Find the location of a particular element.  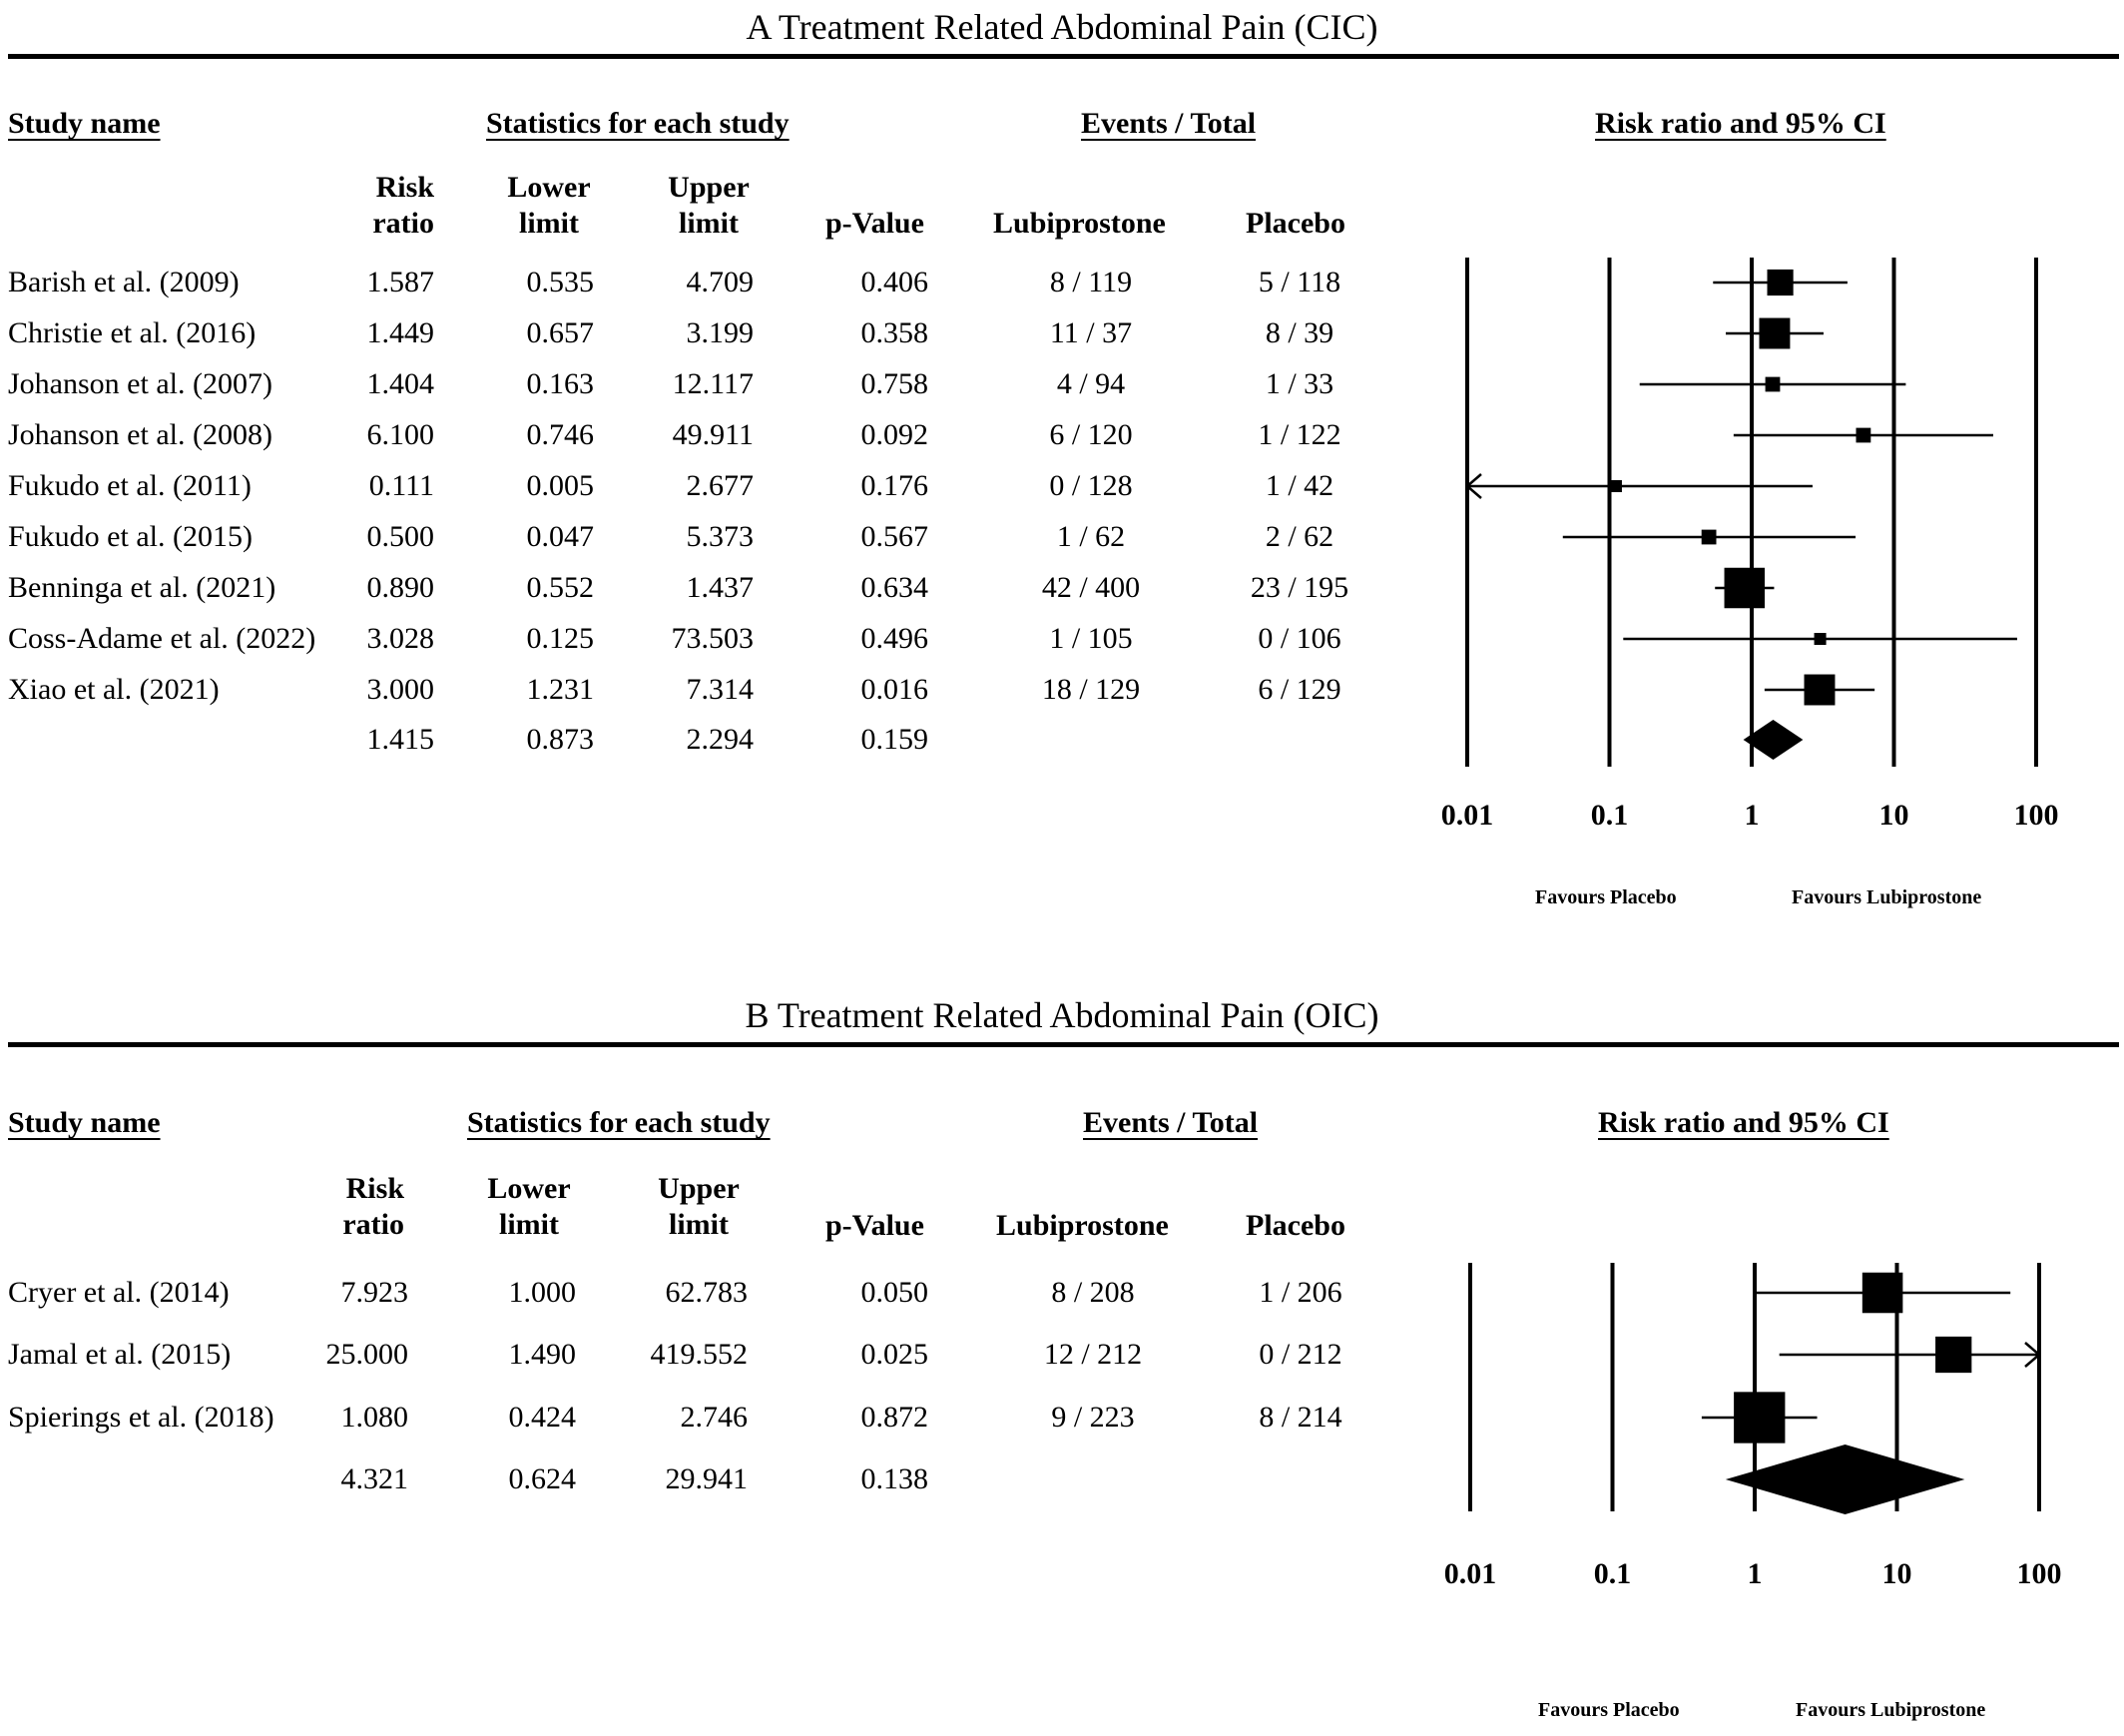

upper-header-line2: limit is located at coordinates (699, 1224).